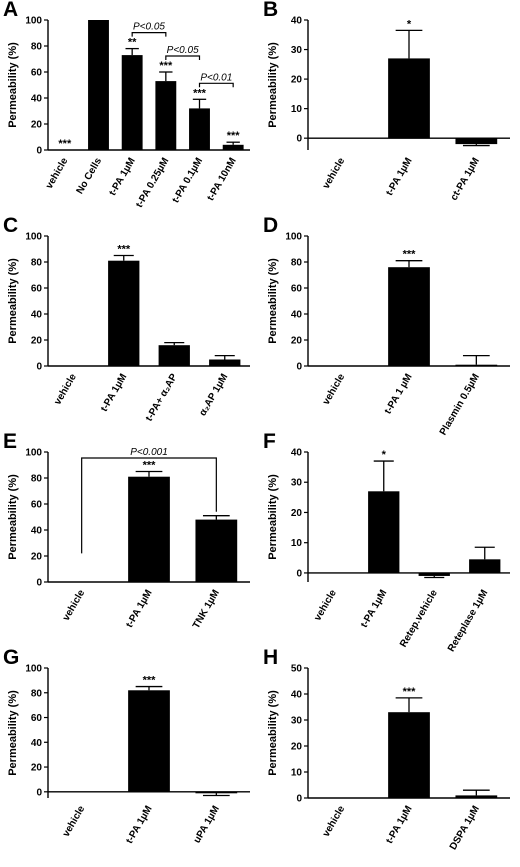 This screenshot has width=520, height=867. I want to click on category-label: t-PA+ α₂AP, so click(162, 398).